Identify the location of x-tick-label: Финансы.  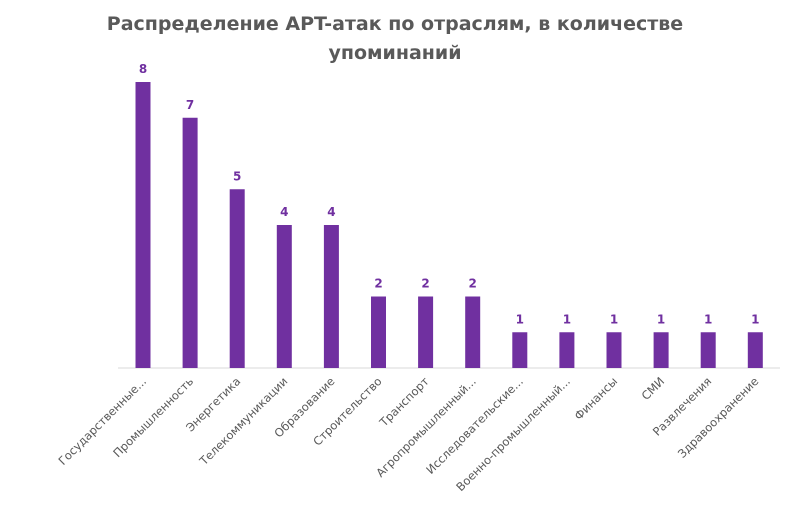
(595, 398).